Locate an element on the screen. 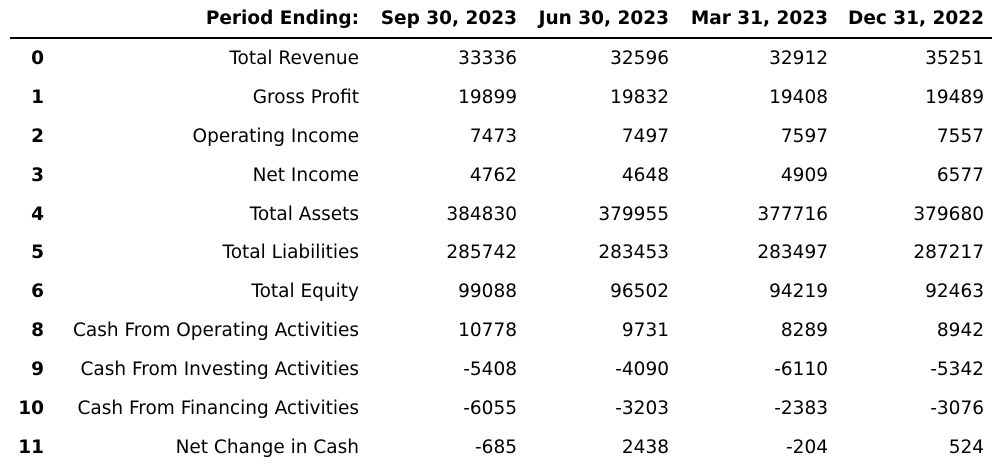 The width and height of the screenshot is (1002, 467). index-header is located at coordinates (31, 19).